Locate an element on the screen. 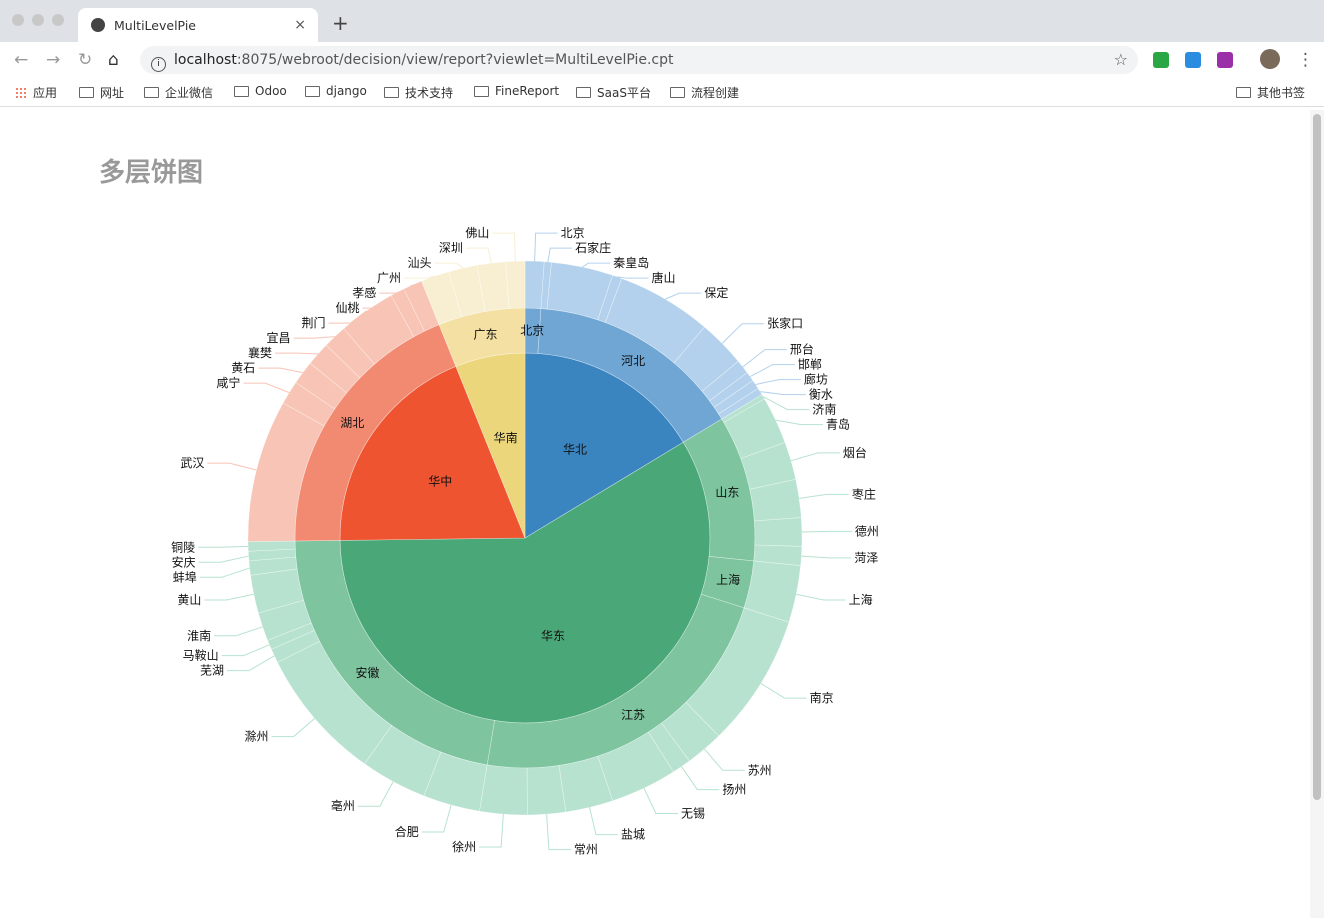 This screenshot has height=918, width=1324. bookmark-folder: 网址 is located at coordinates (101, 92).